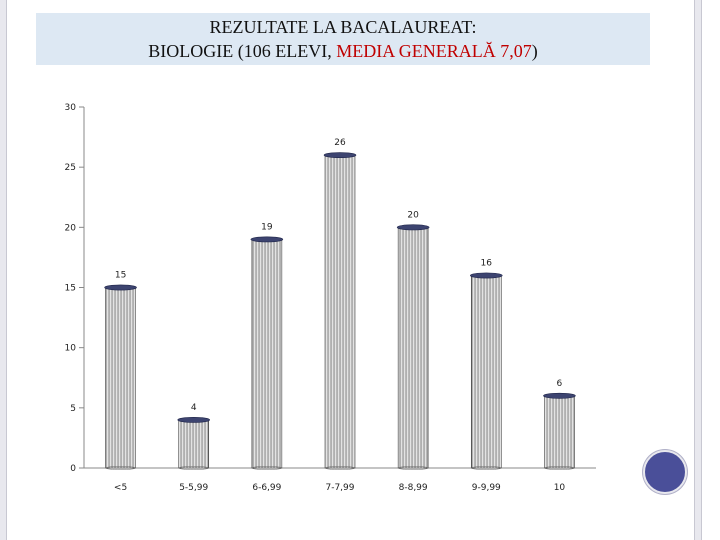  I want to click on y-tick-label: 5, so click(73, 409).